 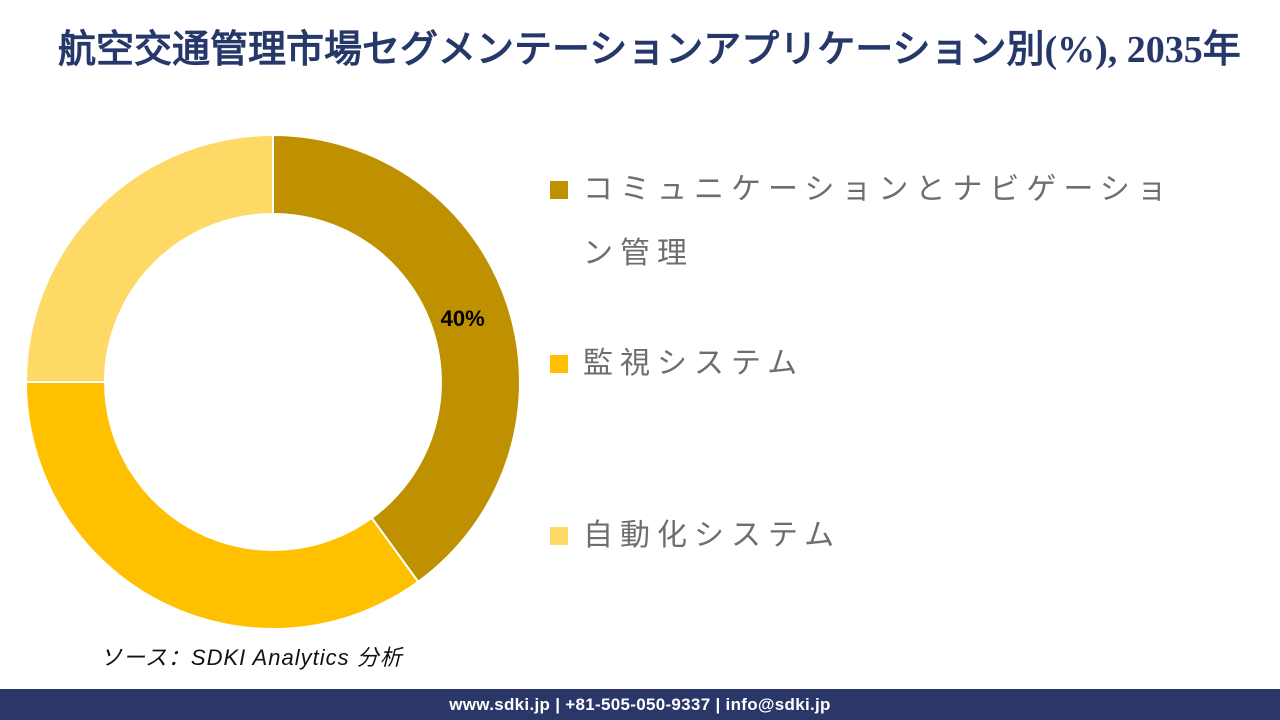 What do you see at coordinates (878, 221) in the screenshot?
I see `legend-label: コミュニケーションとナビゲーション管理` at bounding box center [878, 221].